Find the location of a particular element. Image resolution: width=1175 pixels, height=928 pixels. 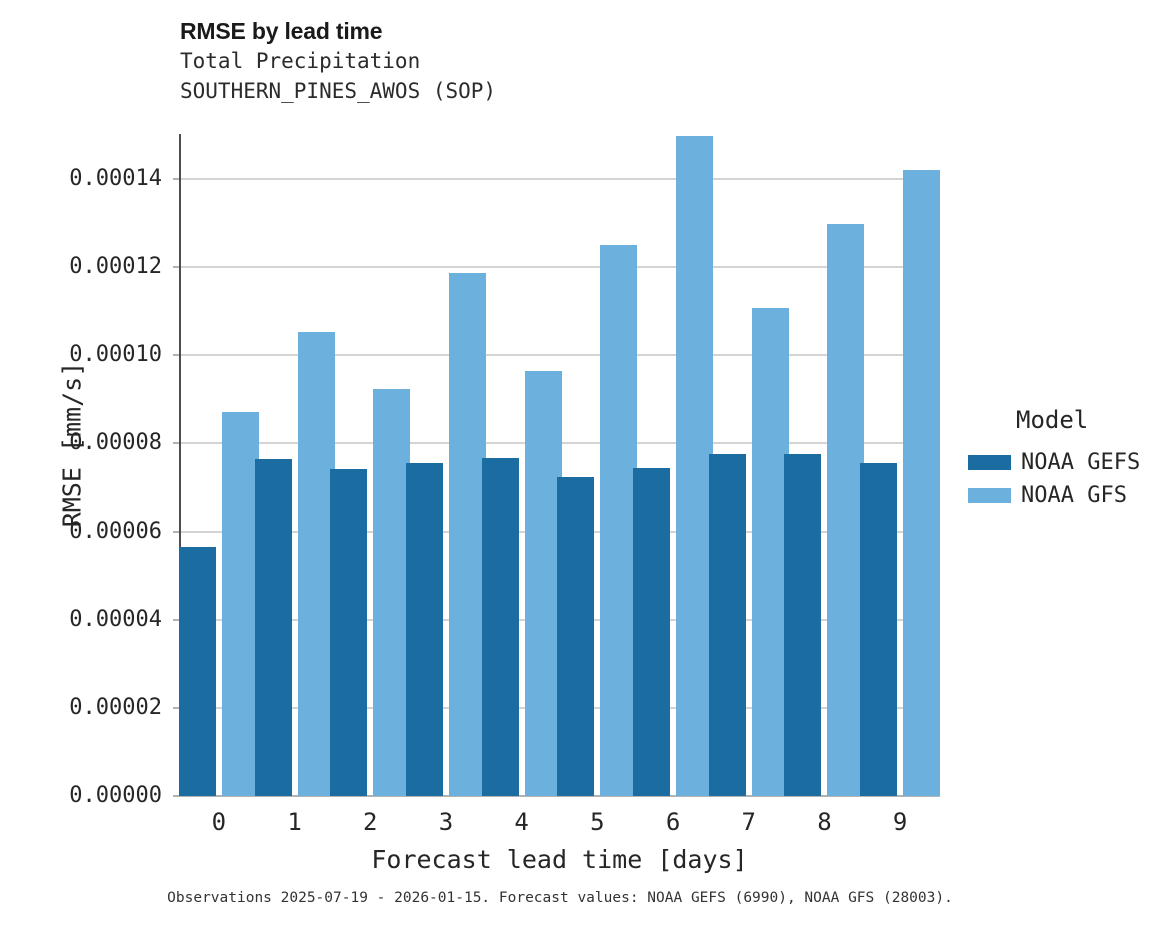

y-tick-label: 0.00014 is located at coordinates (115, 179).